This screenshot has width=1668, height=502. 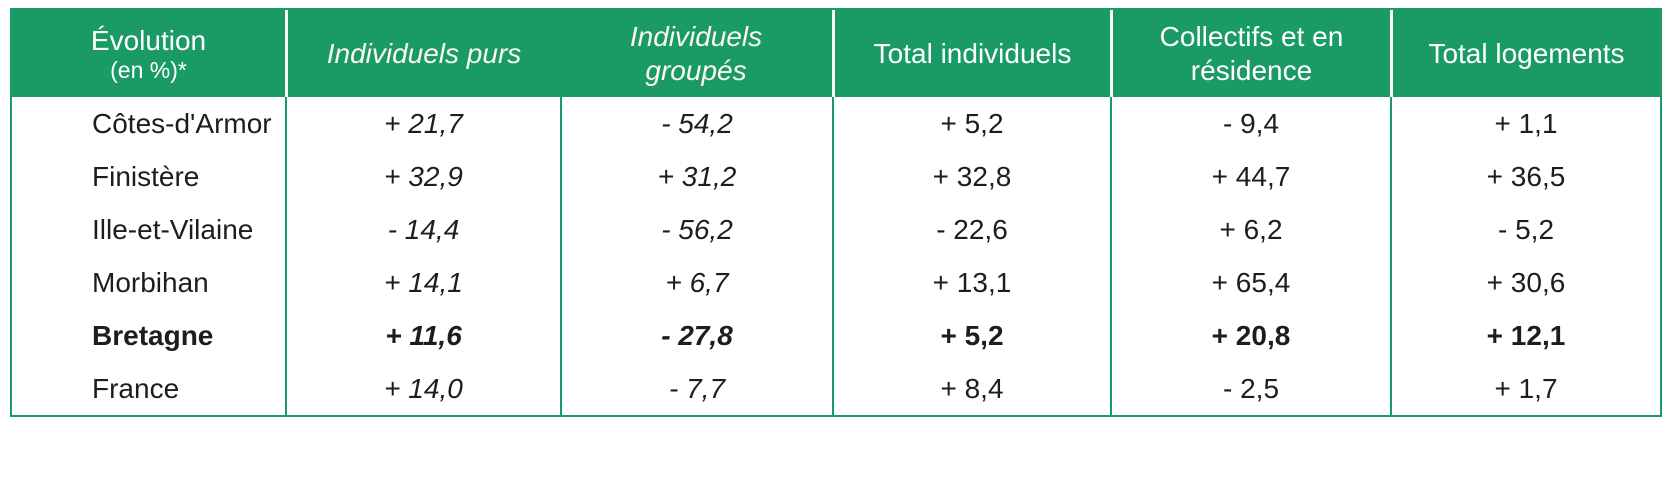 I want to click on header-evolution-unit: (en %)*, so click(x=148, y=69).